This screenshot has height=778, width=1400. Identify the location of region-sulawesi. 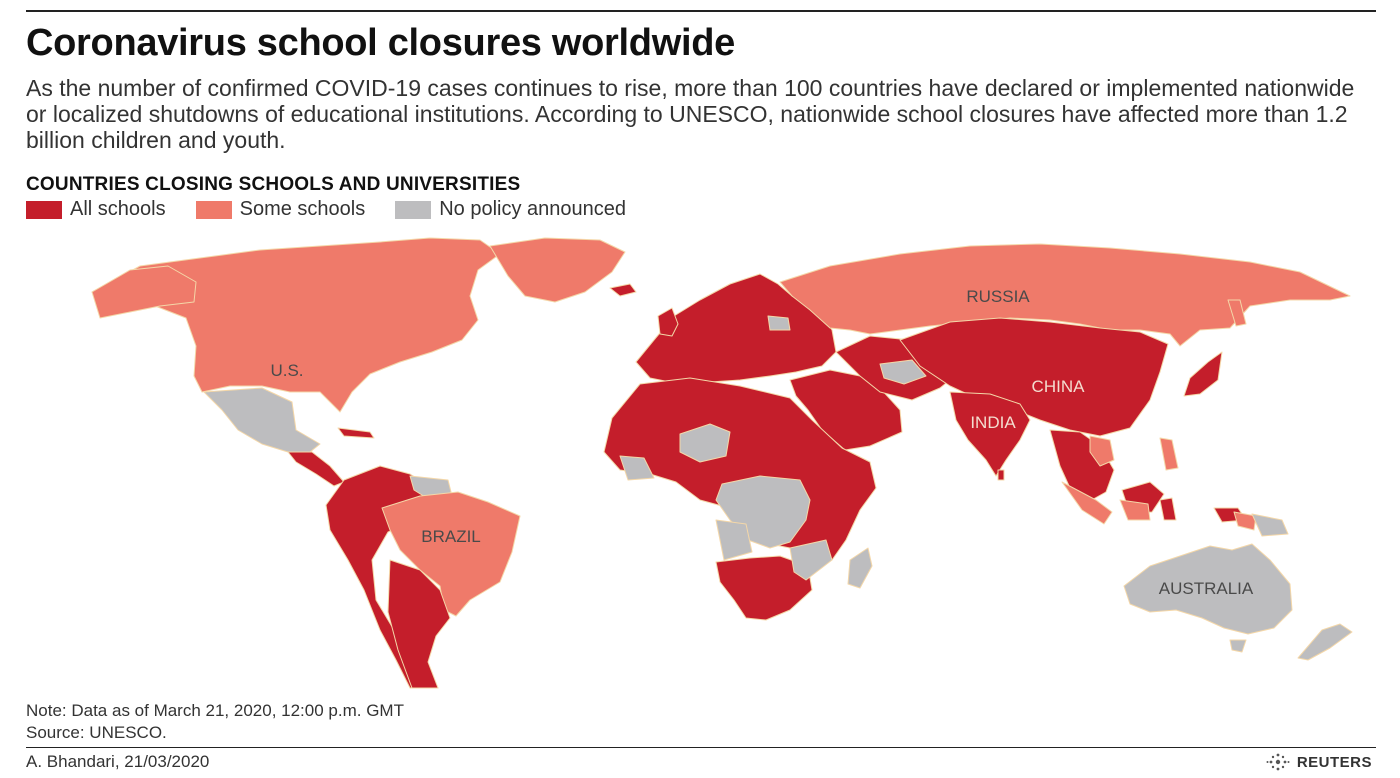
(1168, 509).